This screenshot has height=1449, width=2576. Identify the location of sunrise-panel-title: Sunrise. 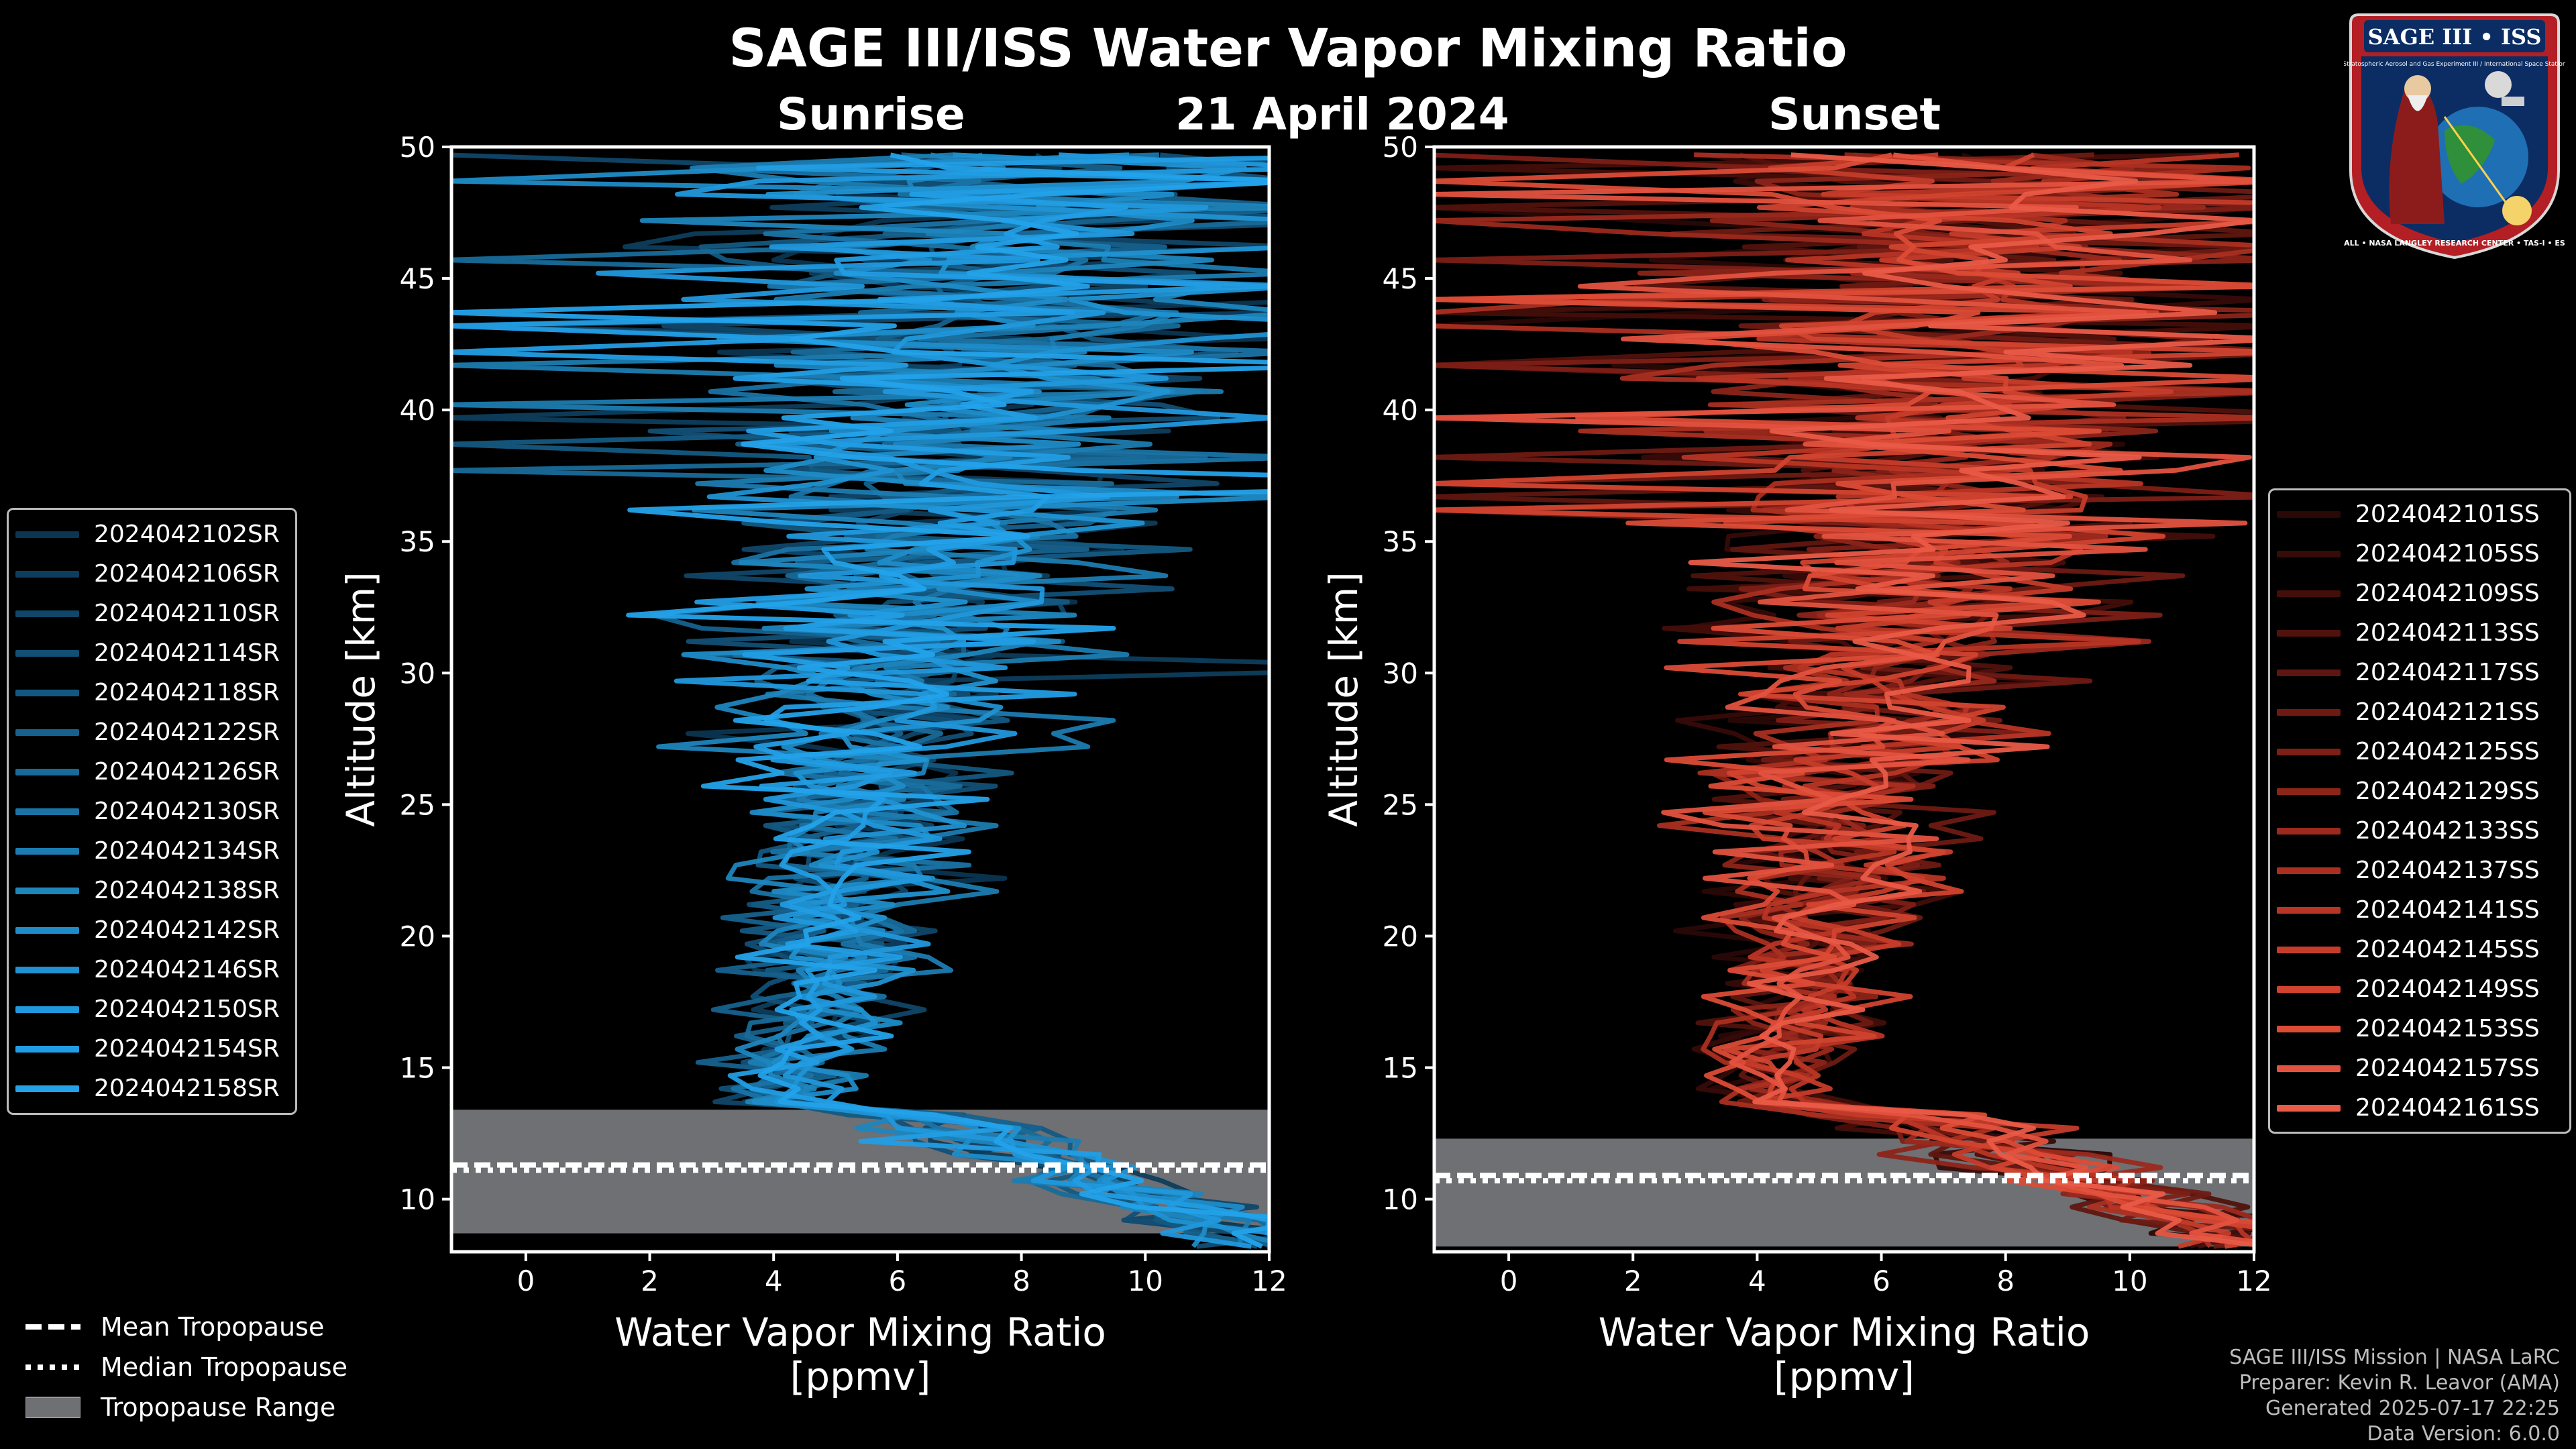
(871, 114).